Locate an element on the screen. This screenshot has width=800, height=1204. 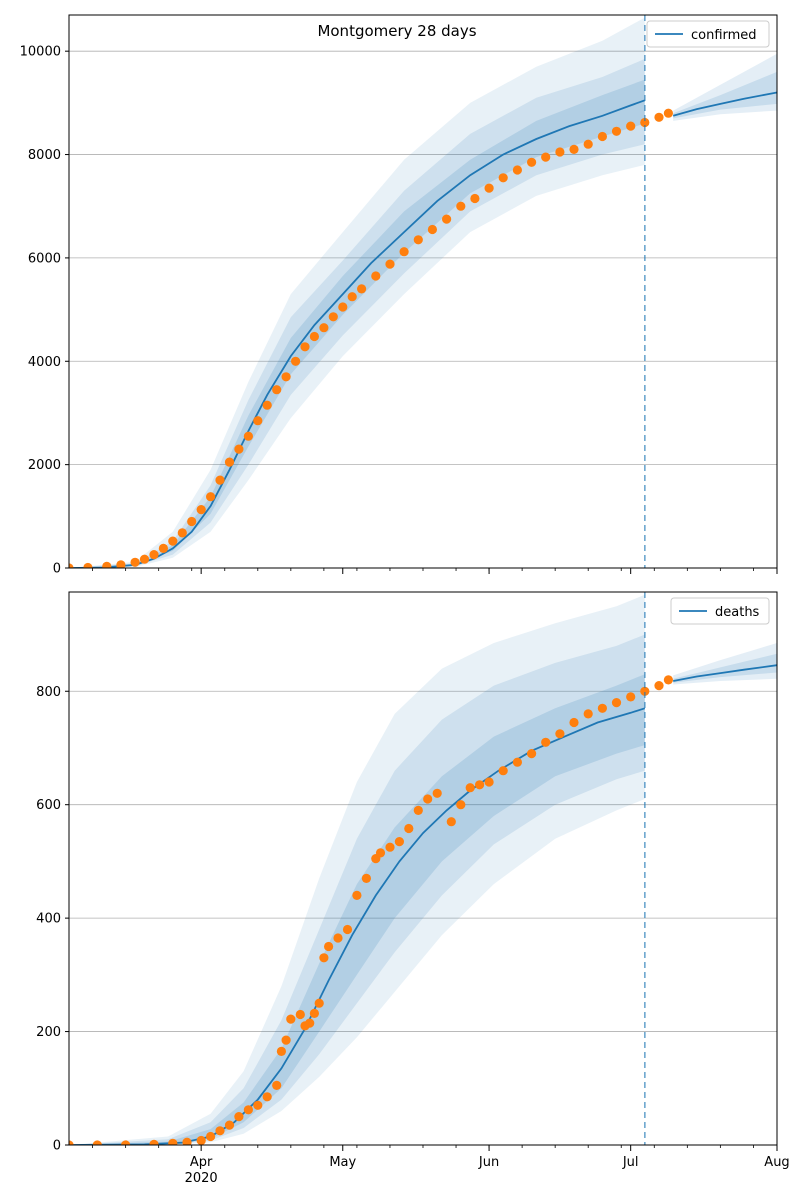
forecast-line is located at coordinates (724, 104).